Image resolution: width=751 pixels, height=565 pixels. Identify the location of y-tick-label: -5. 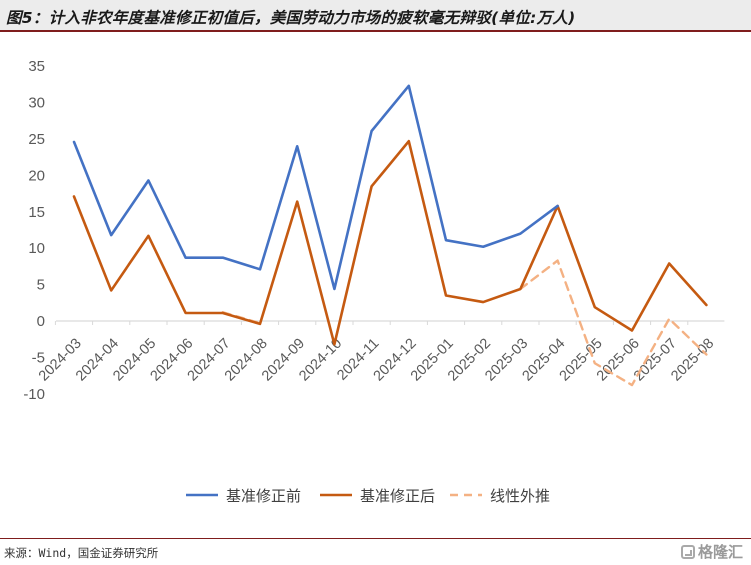
(38, 357).